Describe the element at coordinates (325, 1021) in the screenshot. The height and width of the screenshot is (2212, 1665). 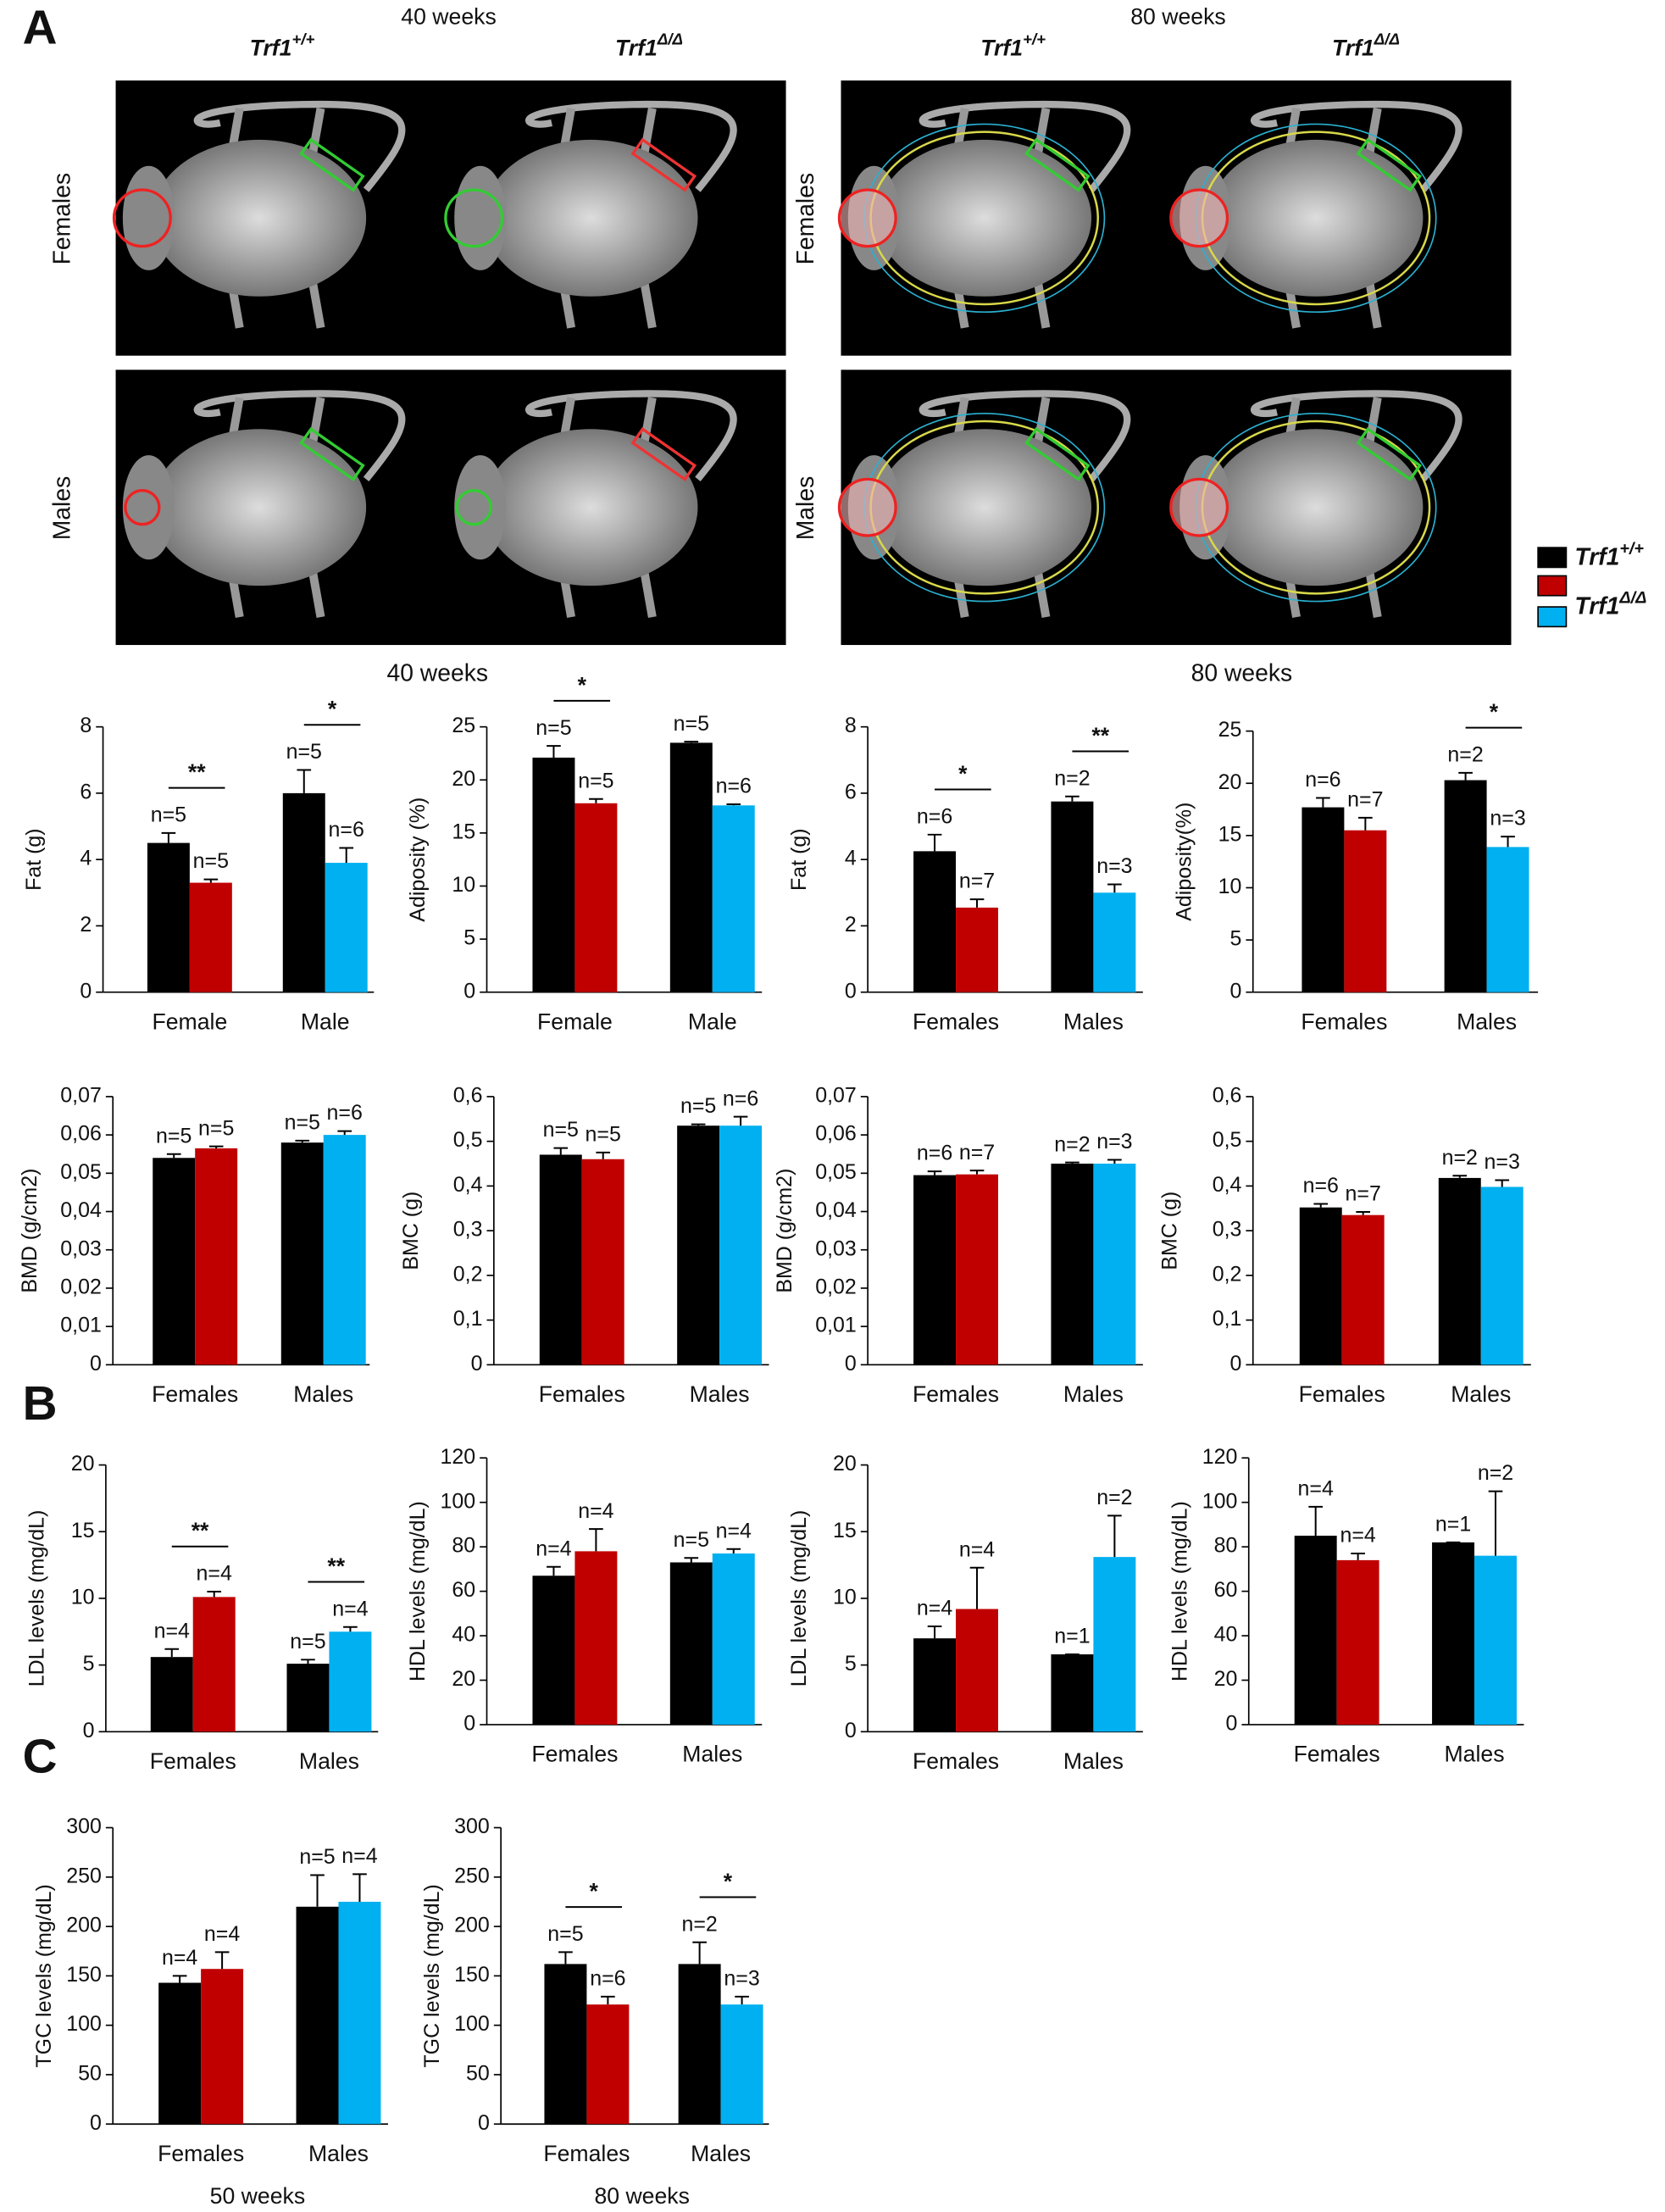
I see `x-tick-label: Male` at that location.